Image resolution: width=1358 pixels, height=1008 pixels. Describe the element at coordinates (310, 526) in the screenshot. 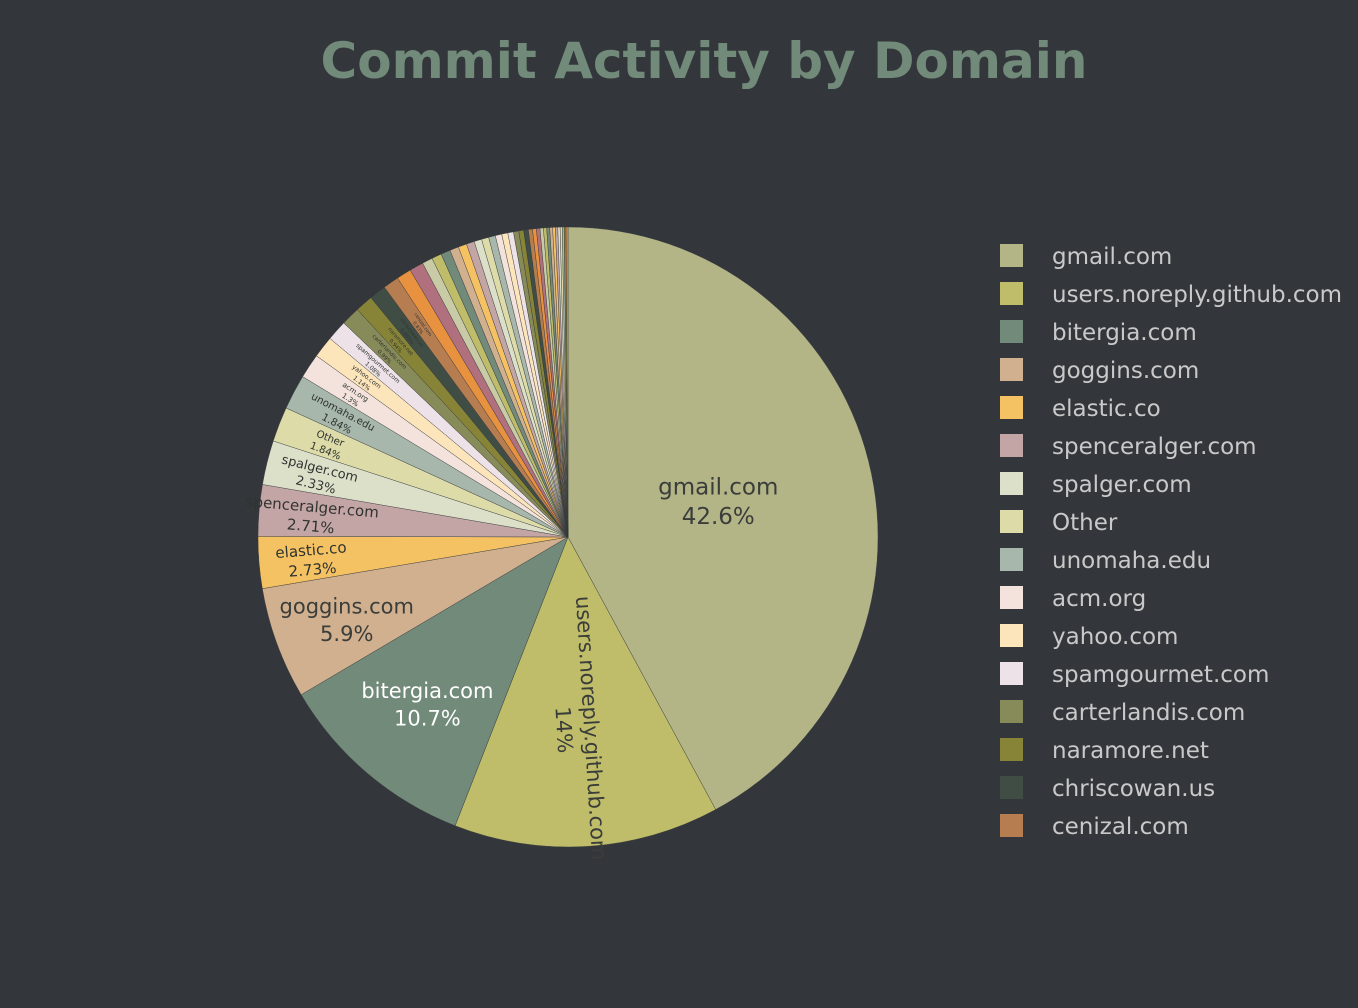

I see `slice-label-percent: 2.71%` at that location.